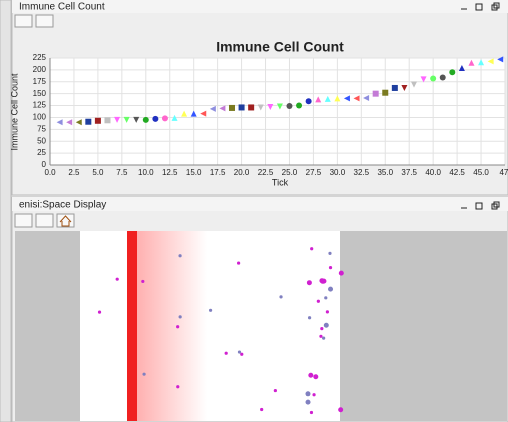  I want to click on x-tick-label: 2.5, so click(74, 172).